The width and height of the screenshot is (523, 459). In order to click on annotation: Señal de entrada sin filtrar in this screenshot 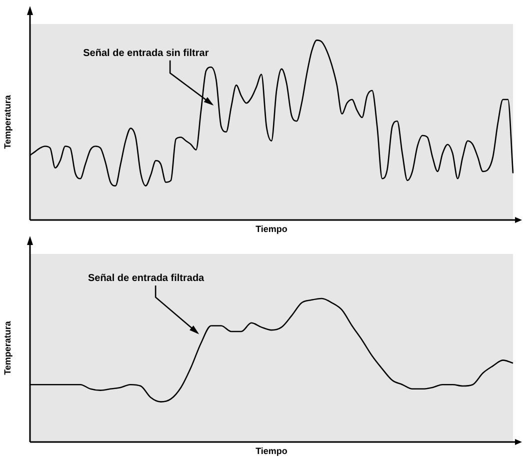, I will do `click(146, 54)`.